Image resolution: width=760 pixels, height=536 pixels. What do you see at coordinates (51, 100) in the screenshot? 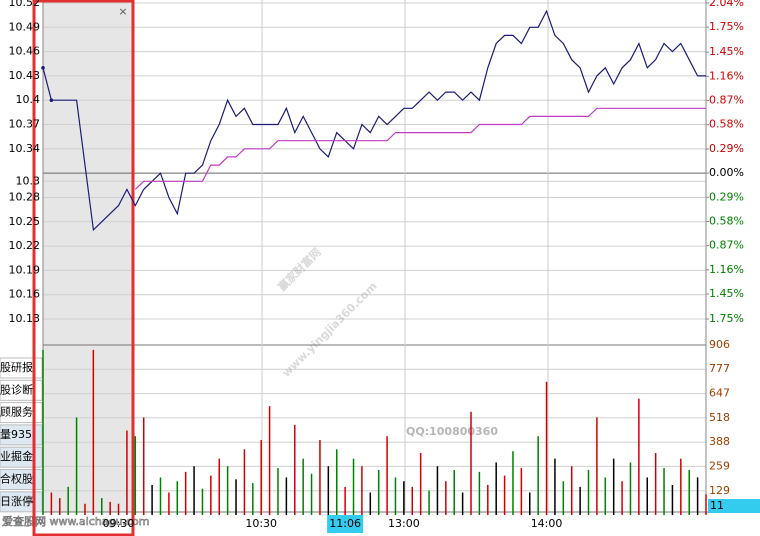
I see `point-marker` at bounding box center [51, 100].